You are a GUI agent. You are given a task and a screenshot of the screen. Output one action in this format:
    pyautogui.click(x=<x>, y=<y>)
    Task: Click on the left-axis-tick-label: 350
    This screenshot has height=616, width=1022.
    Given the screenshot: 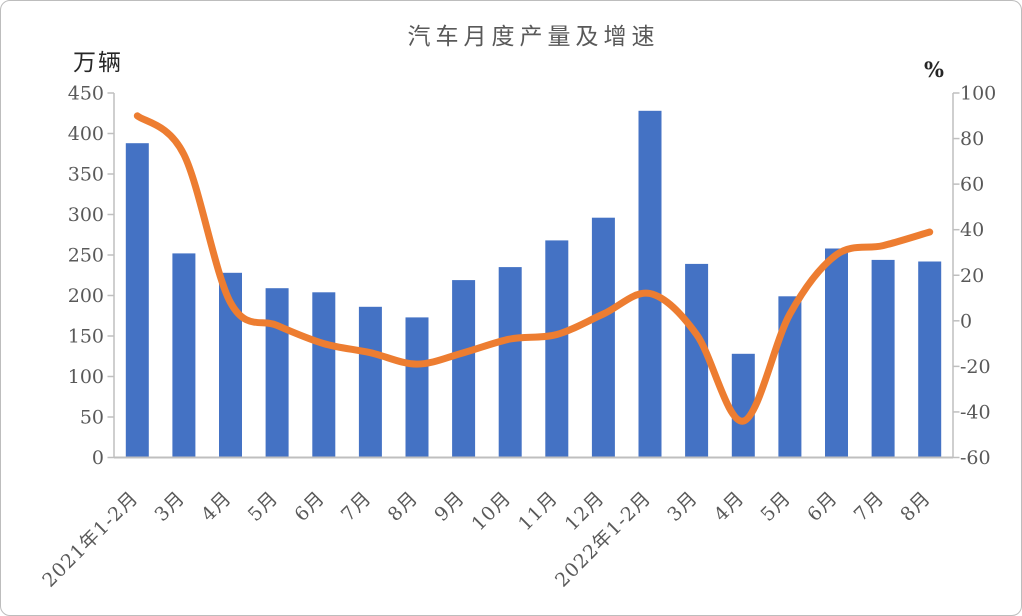 What is the action you would take?
    pyautogui.click(x=86, y=175)
    